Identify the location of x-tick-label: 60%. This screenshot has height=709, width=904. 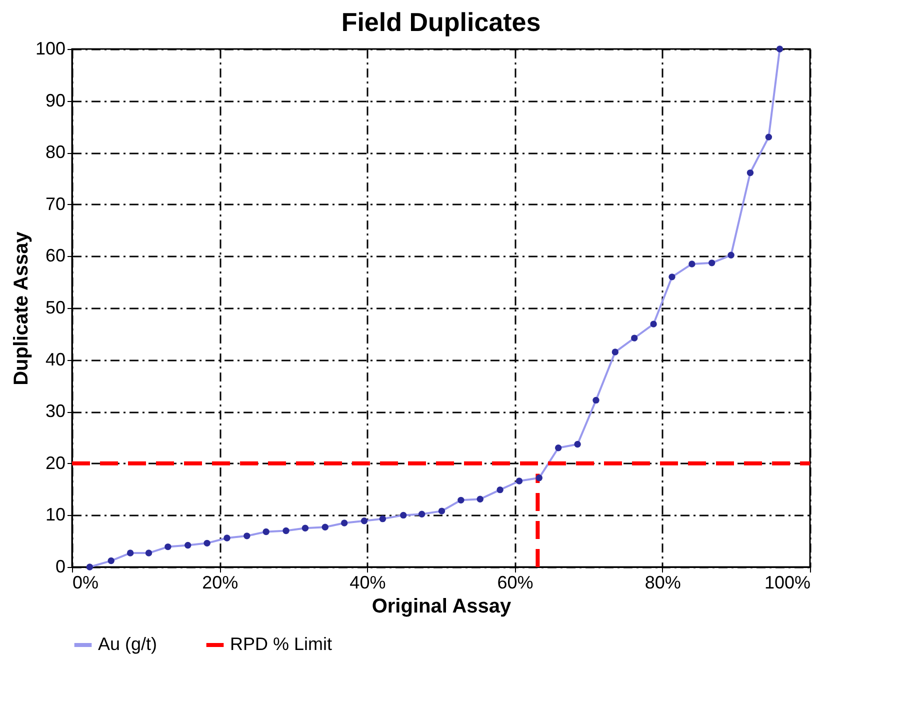
(515, 582).